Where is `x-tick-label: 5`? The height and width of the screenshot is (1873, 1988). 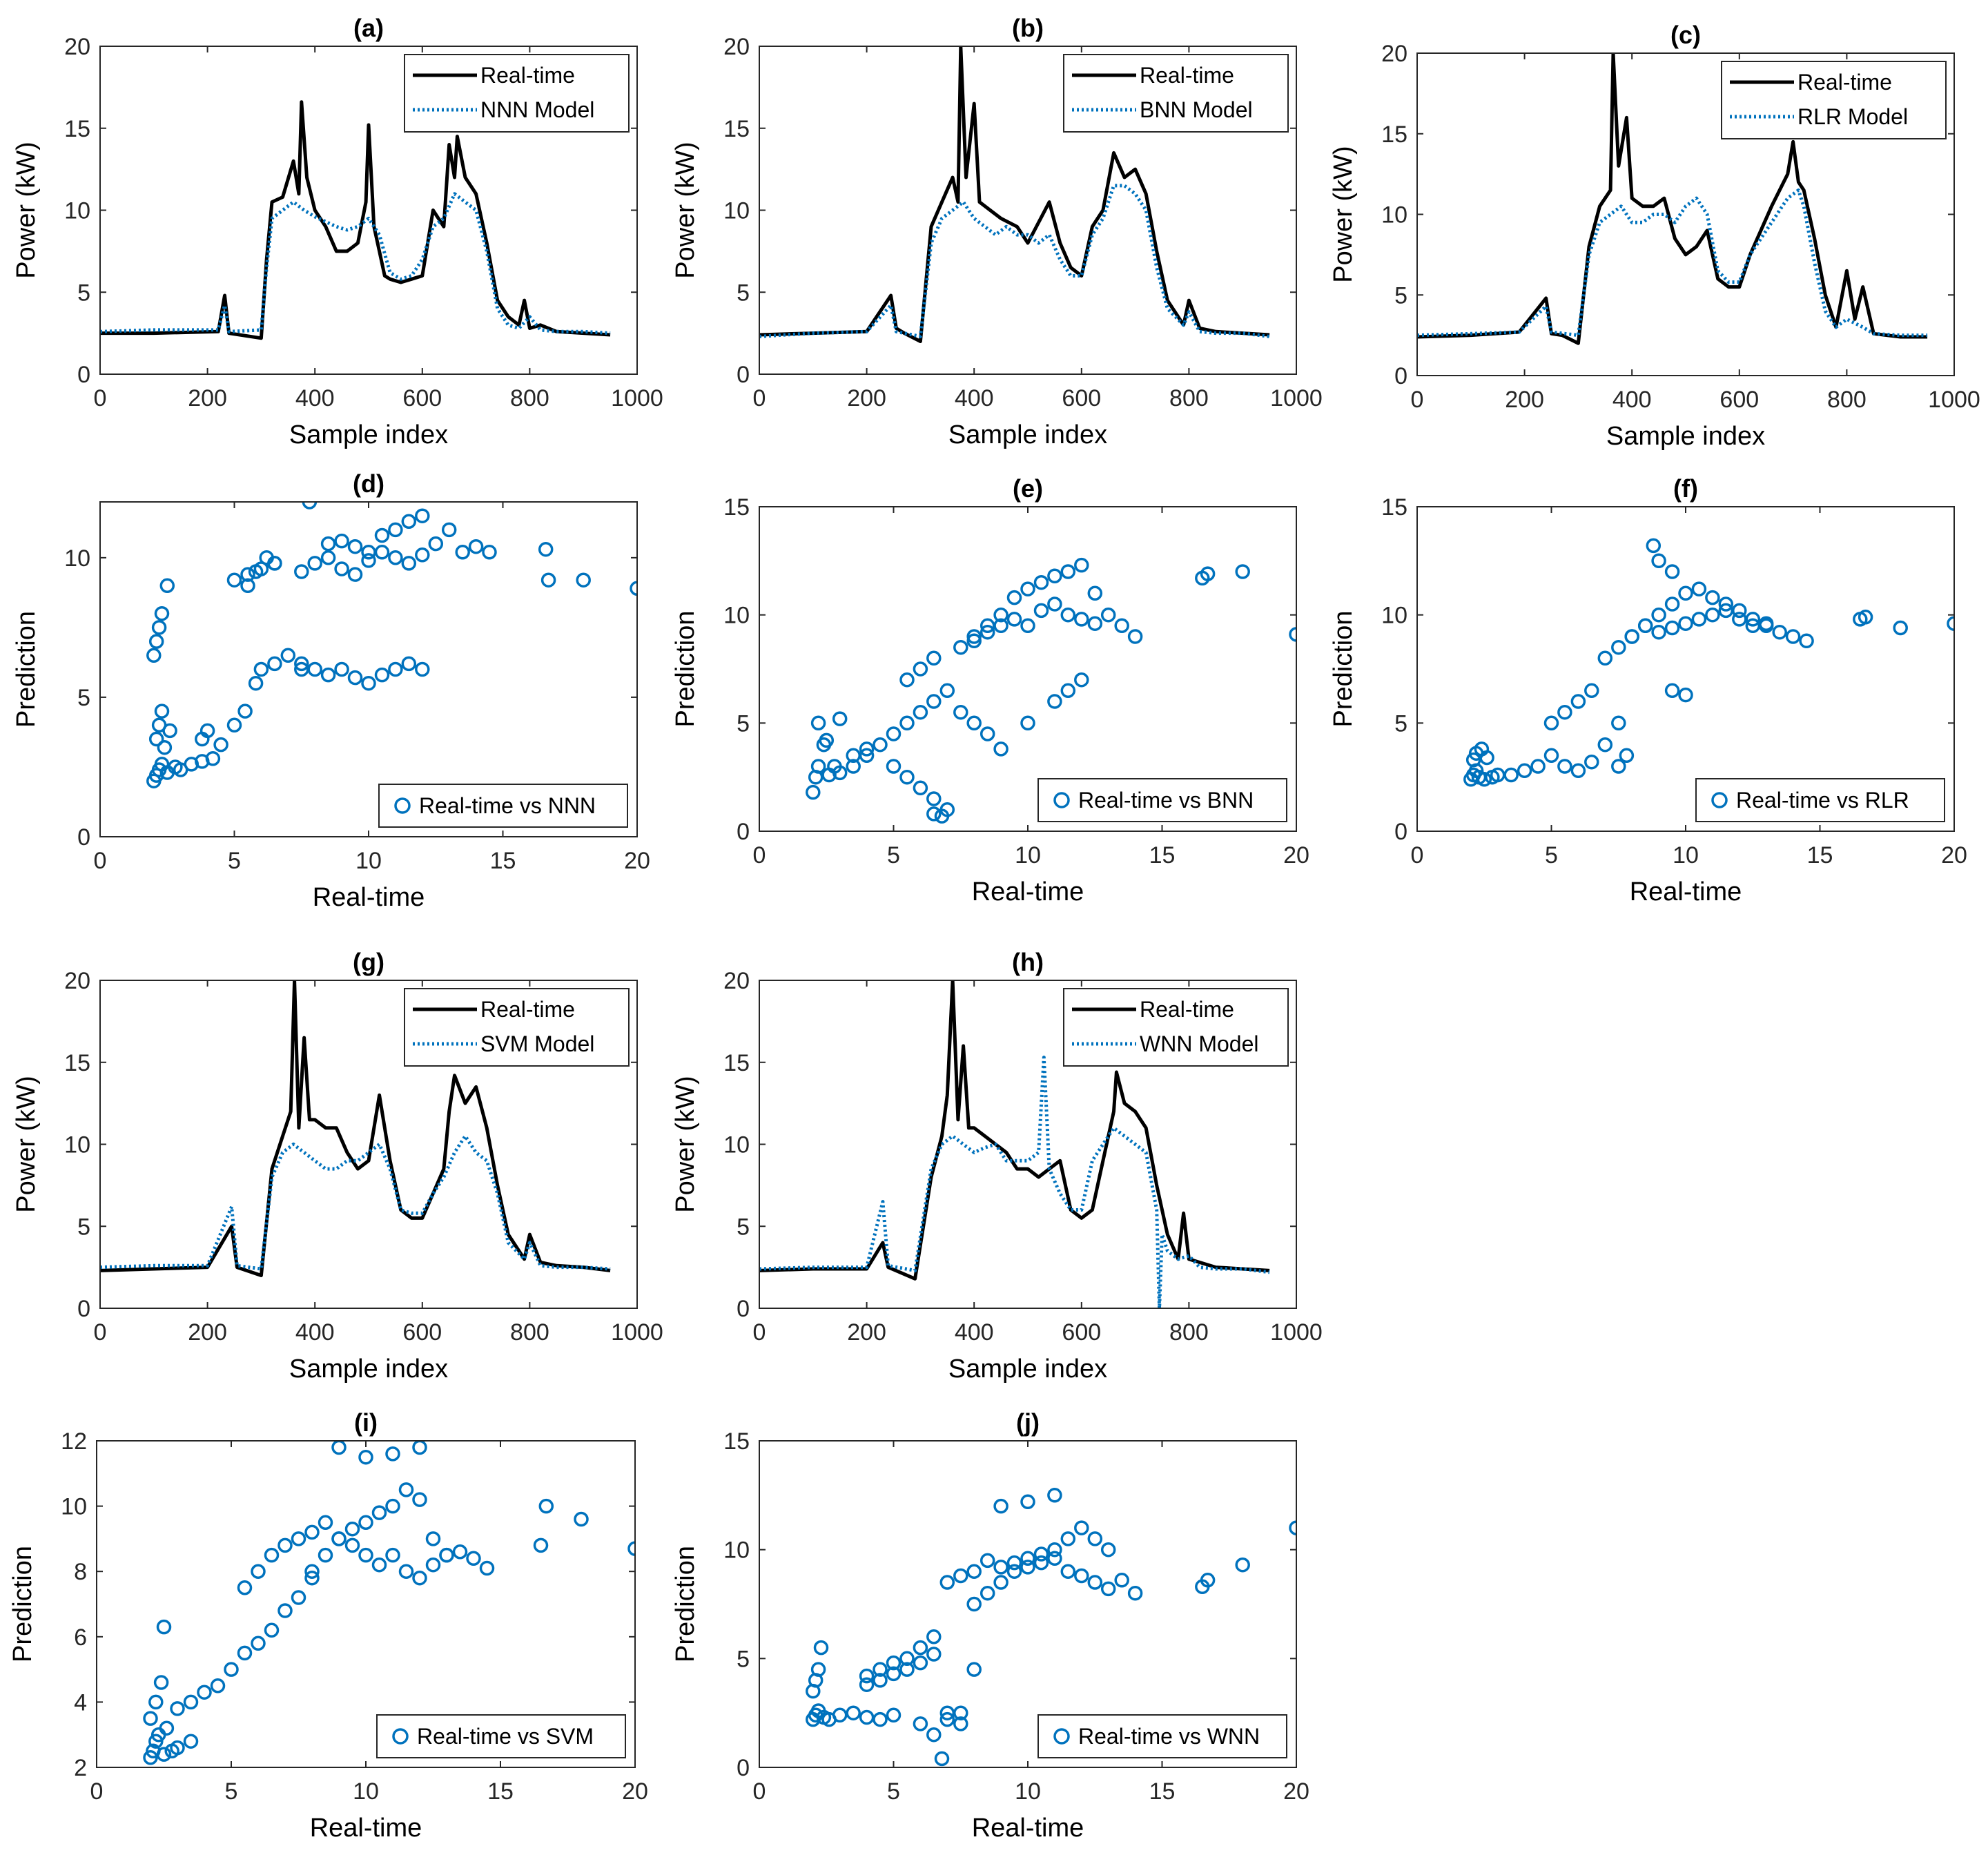
x-tick-label: 5 is located at coordinates (893, 1791).